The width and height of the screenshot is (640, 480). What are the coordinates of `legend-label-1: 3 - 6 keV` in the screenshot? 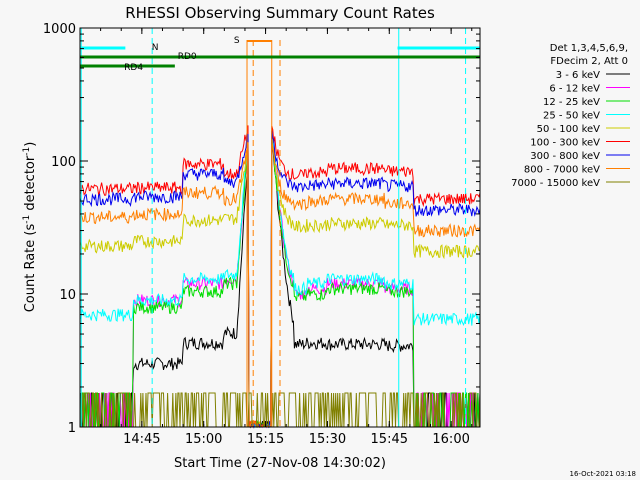 It's located at (578, 75).